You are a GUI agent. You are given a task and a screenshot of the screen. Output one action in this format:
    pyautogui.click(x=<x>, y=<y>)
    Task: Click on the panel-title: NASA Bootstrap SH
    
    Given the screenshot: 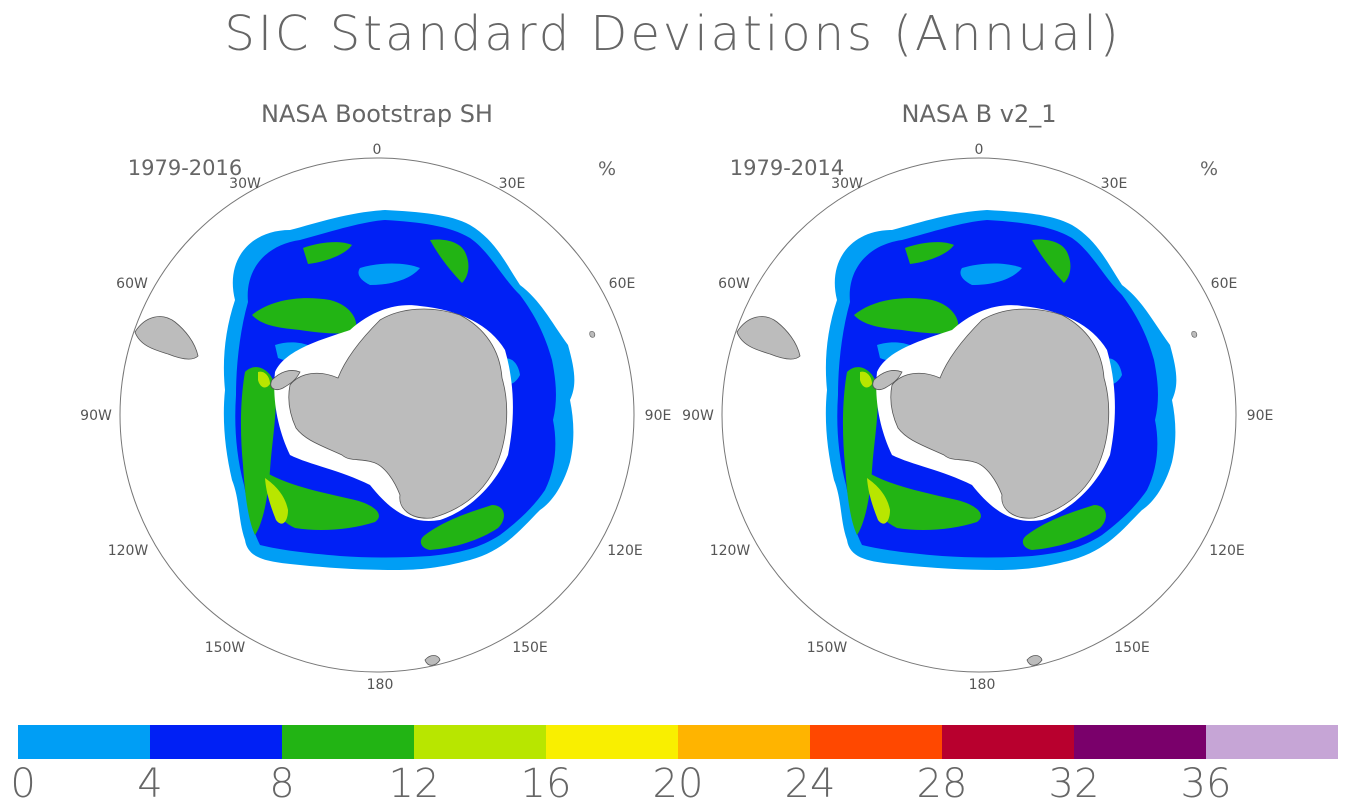 What is the action you would take?
    pyautogui.click(x=377, y=114)
    